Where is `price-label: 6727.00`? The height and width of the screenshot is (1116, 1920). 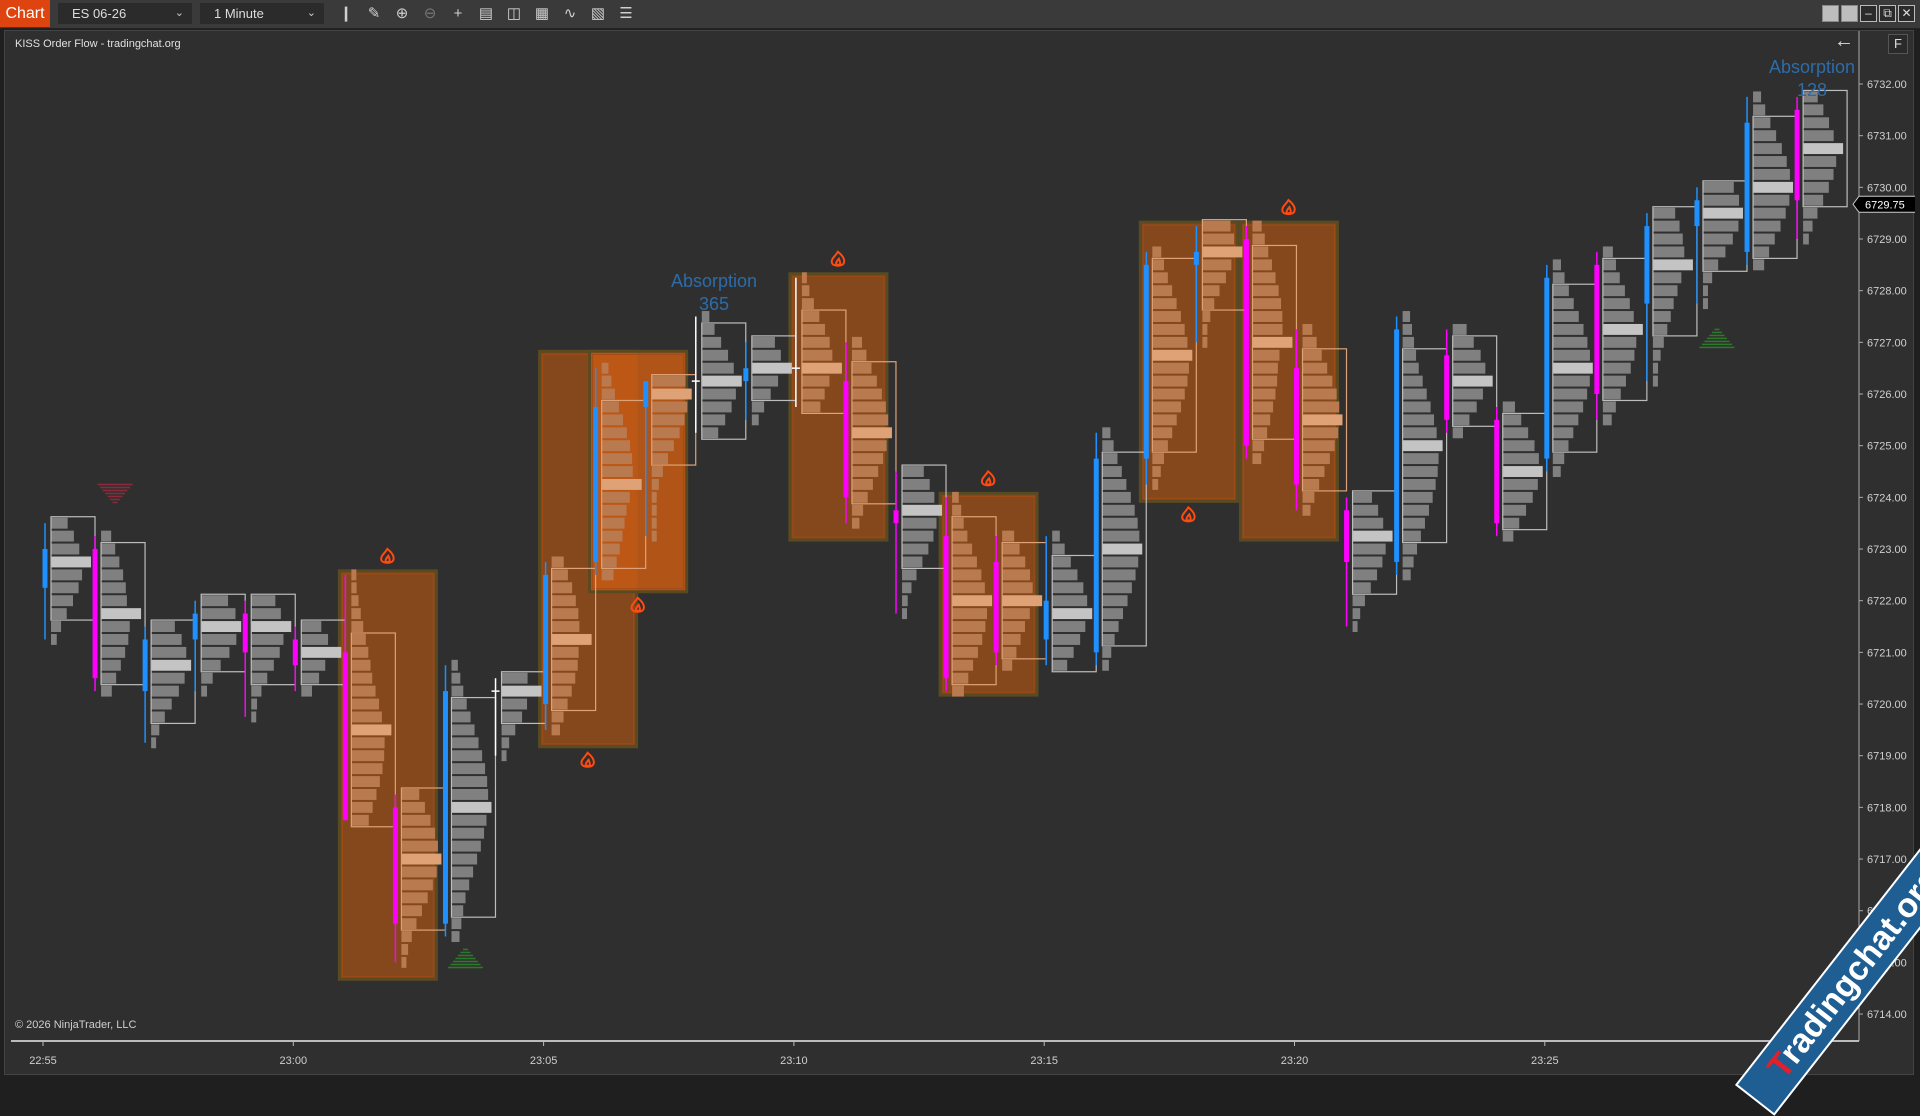
price-label: 6727.00 is located at coordinates (1887, 343).